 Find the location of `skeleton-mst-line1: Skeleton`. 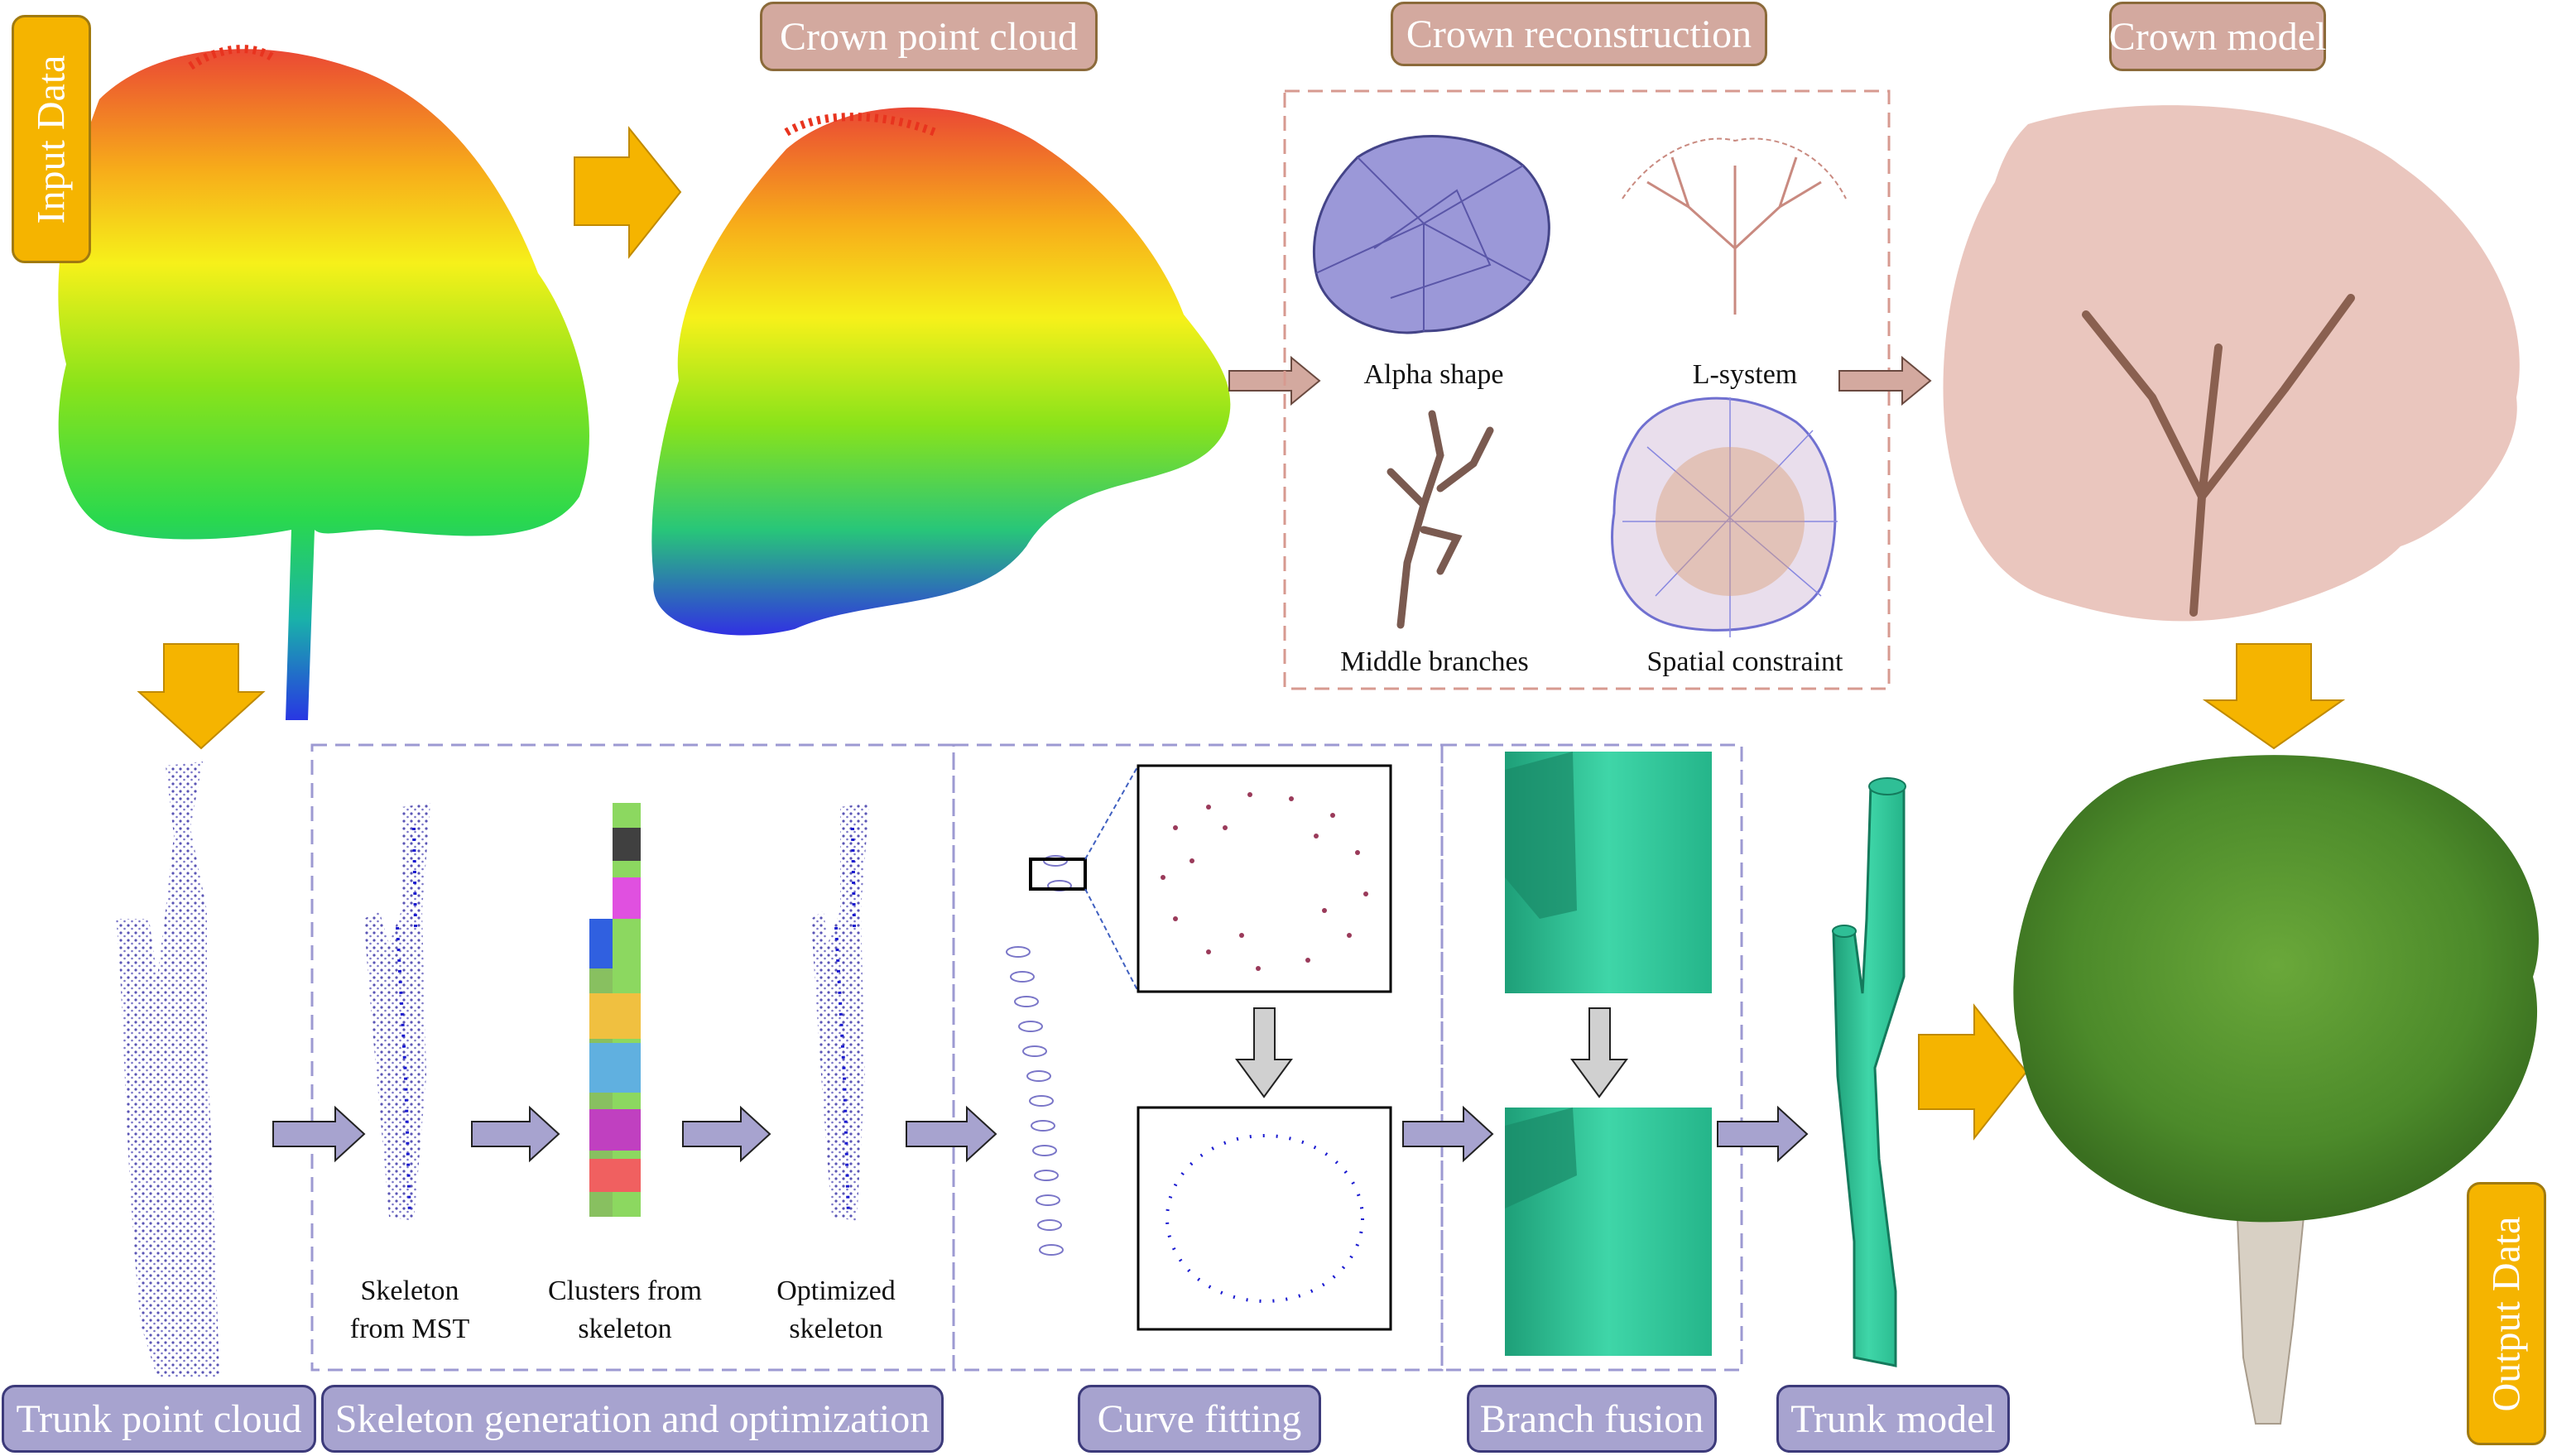

skeleton-mst-line1: Skeleton is located at coordinates (409, 1291).